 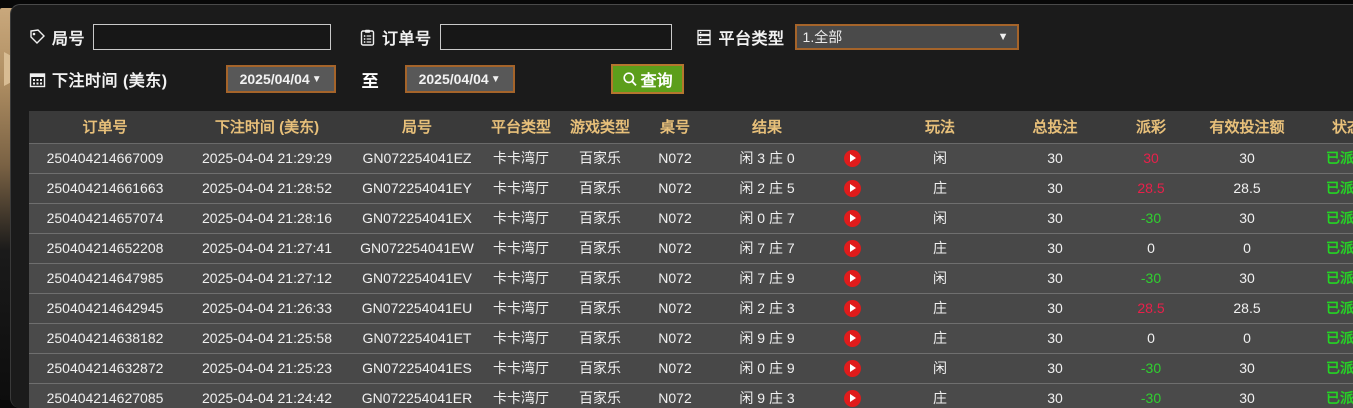 What do you see at coordinates (267, 127) in the screenshot?
I see `th-bet-time: 下注时间 (美东)` at bounding box center [267, 127].